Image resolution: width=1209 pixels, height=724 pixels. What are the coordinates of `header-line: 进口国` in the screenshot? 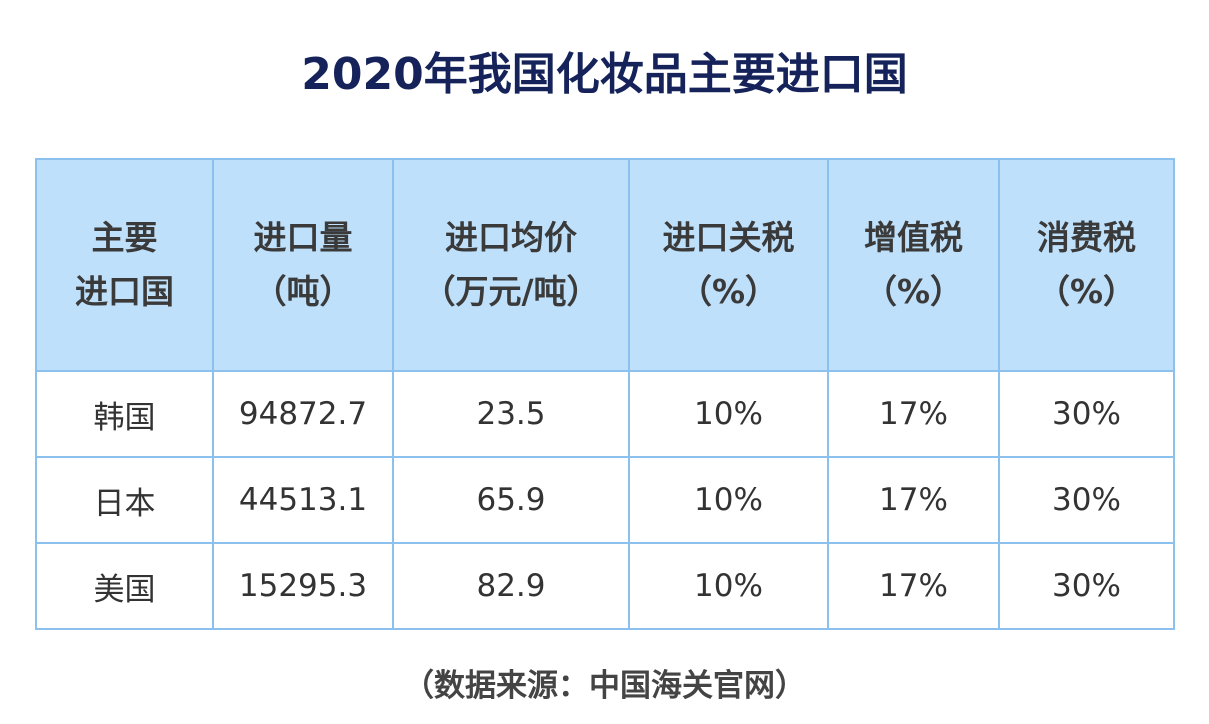 It's located at (124, 291).